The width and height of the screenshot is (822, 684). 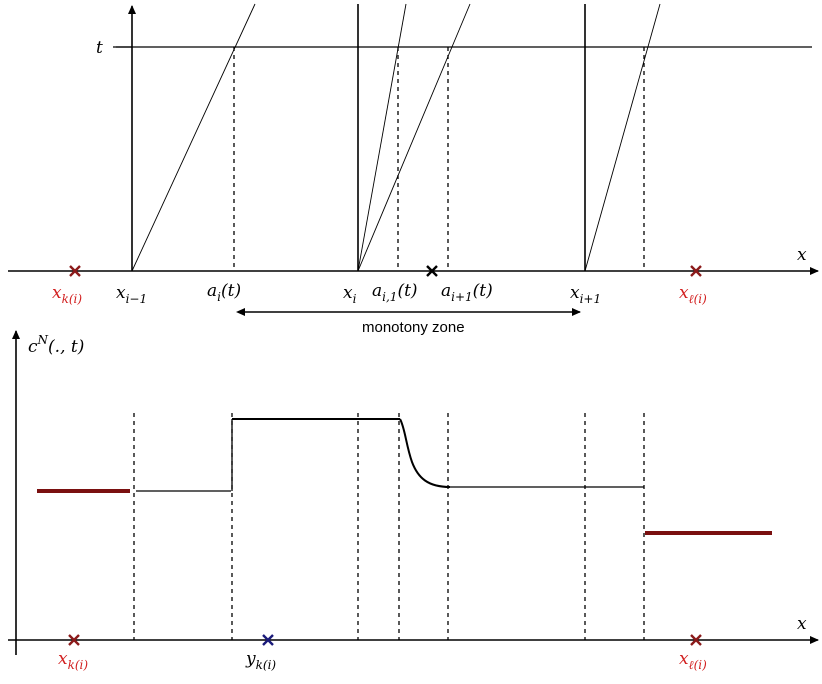 I want to click on label-xk-bottom: xk(i), so click(x=73, y=660).